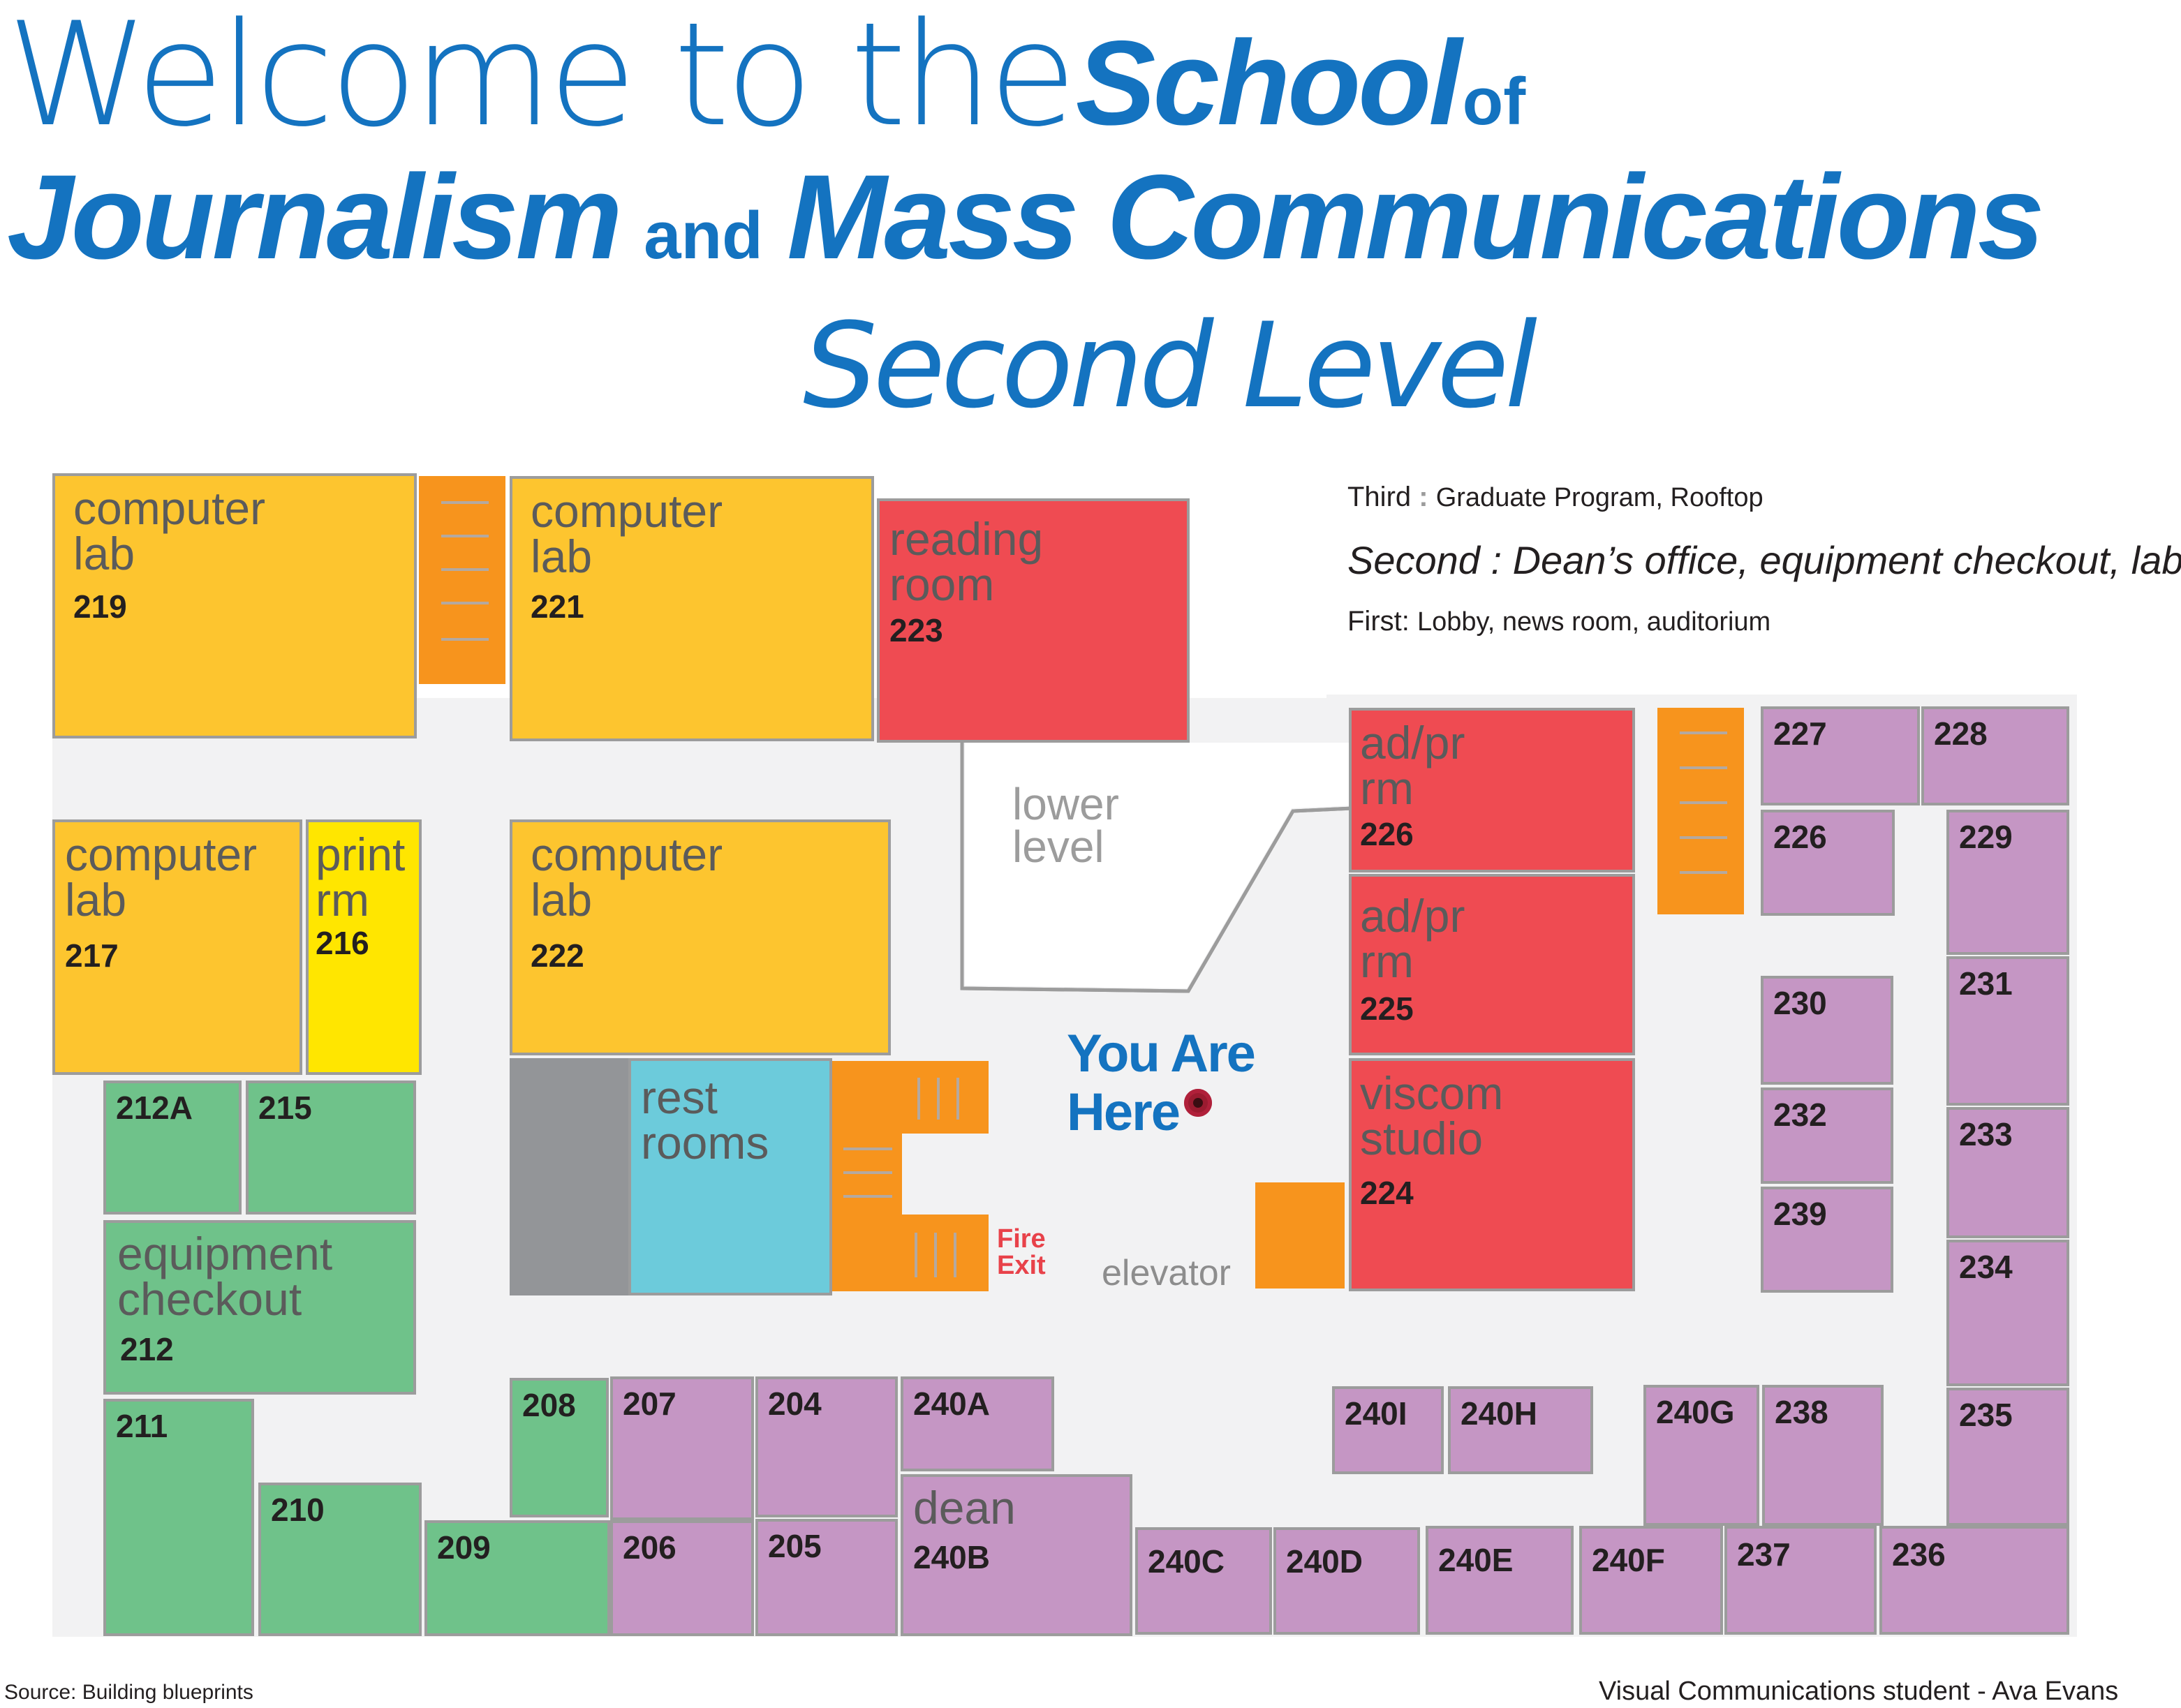 This screenshot has width=2181, height=1708. I want to click on room-227-number: 227, so click(1800, 733).